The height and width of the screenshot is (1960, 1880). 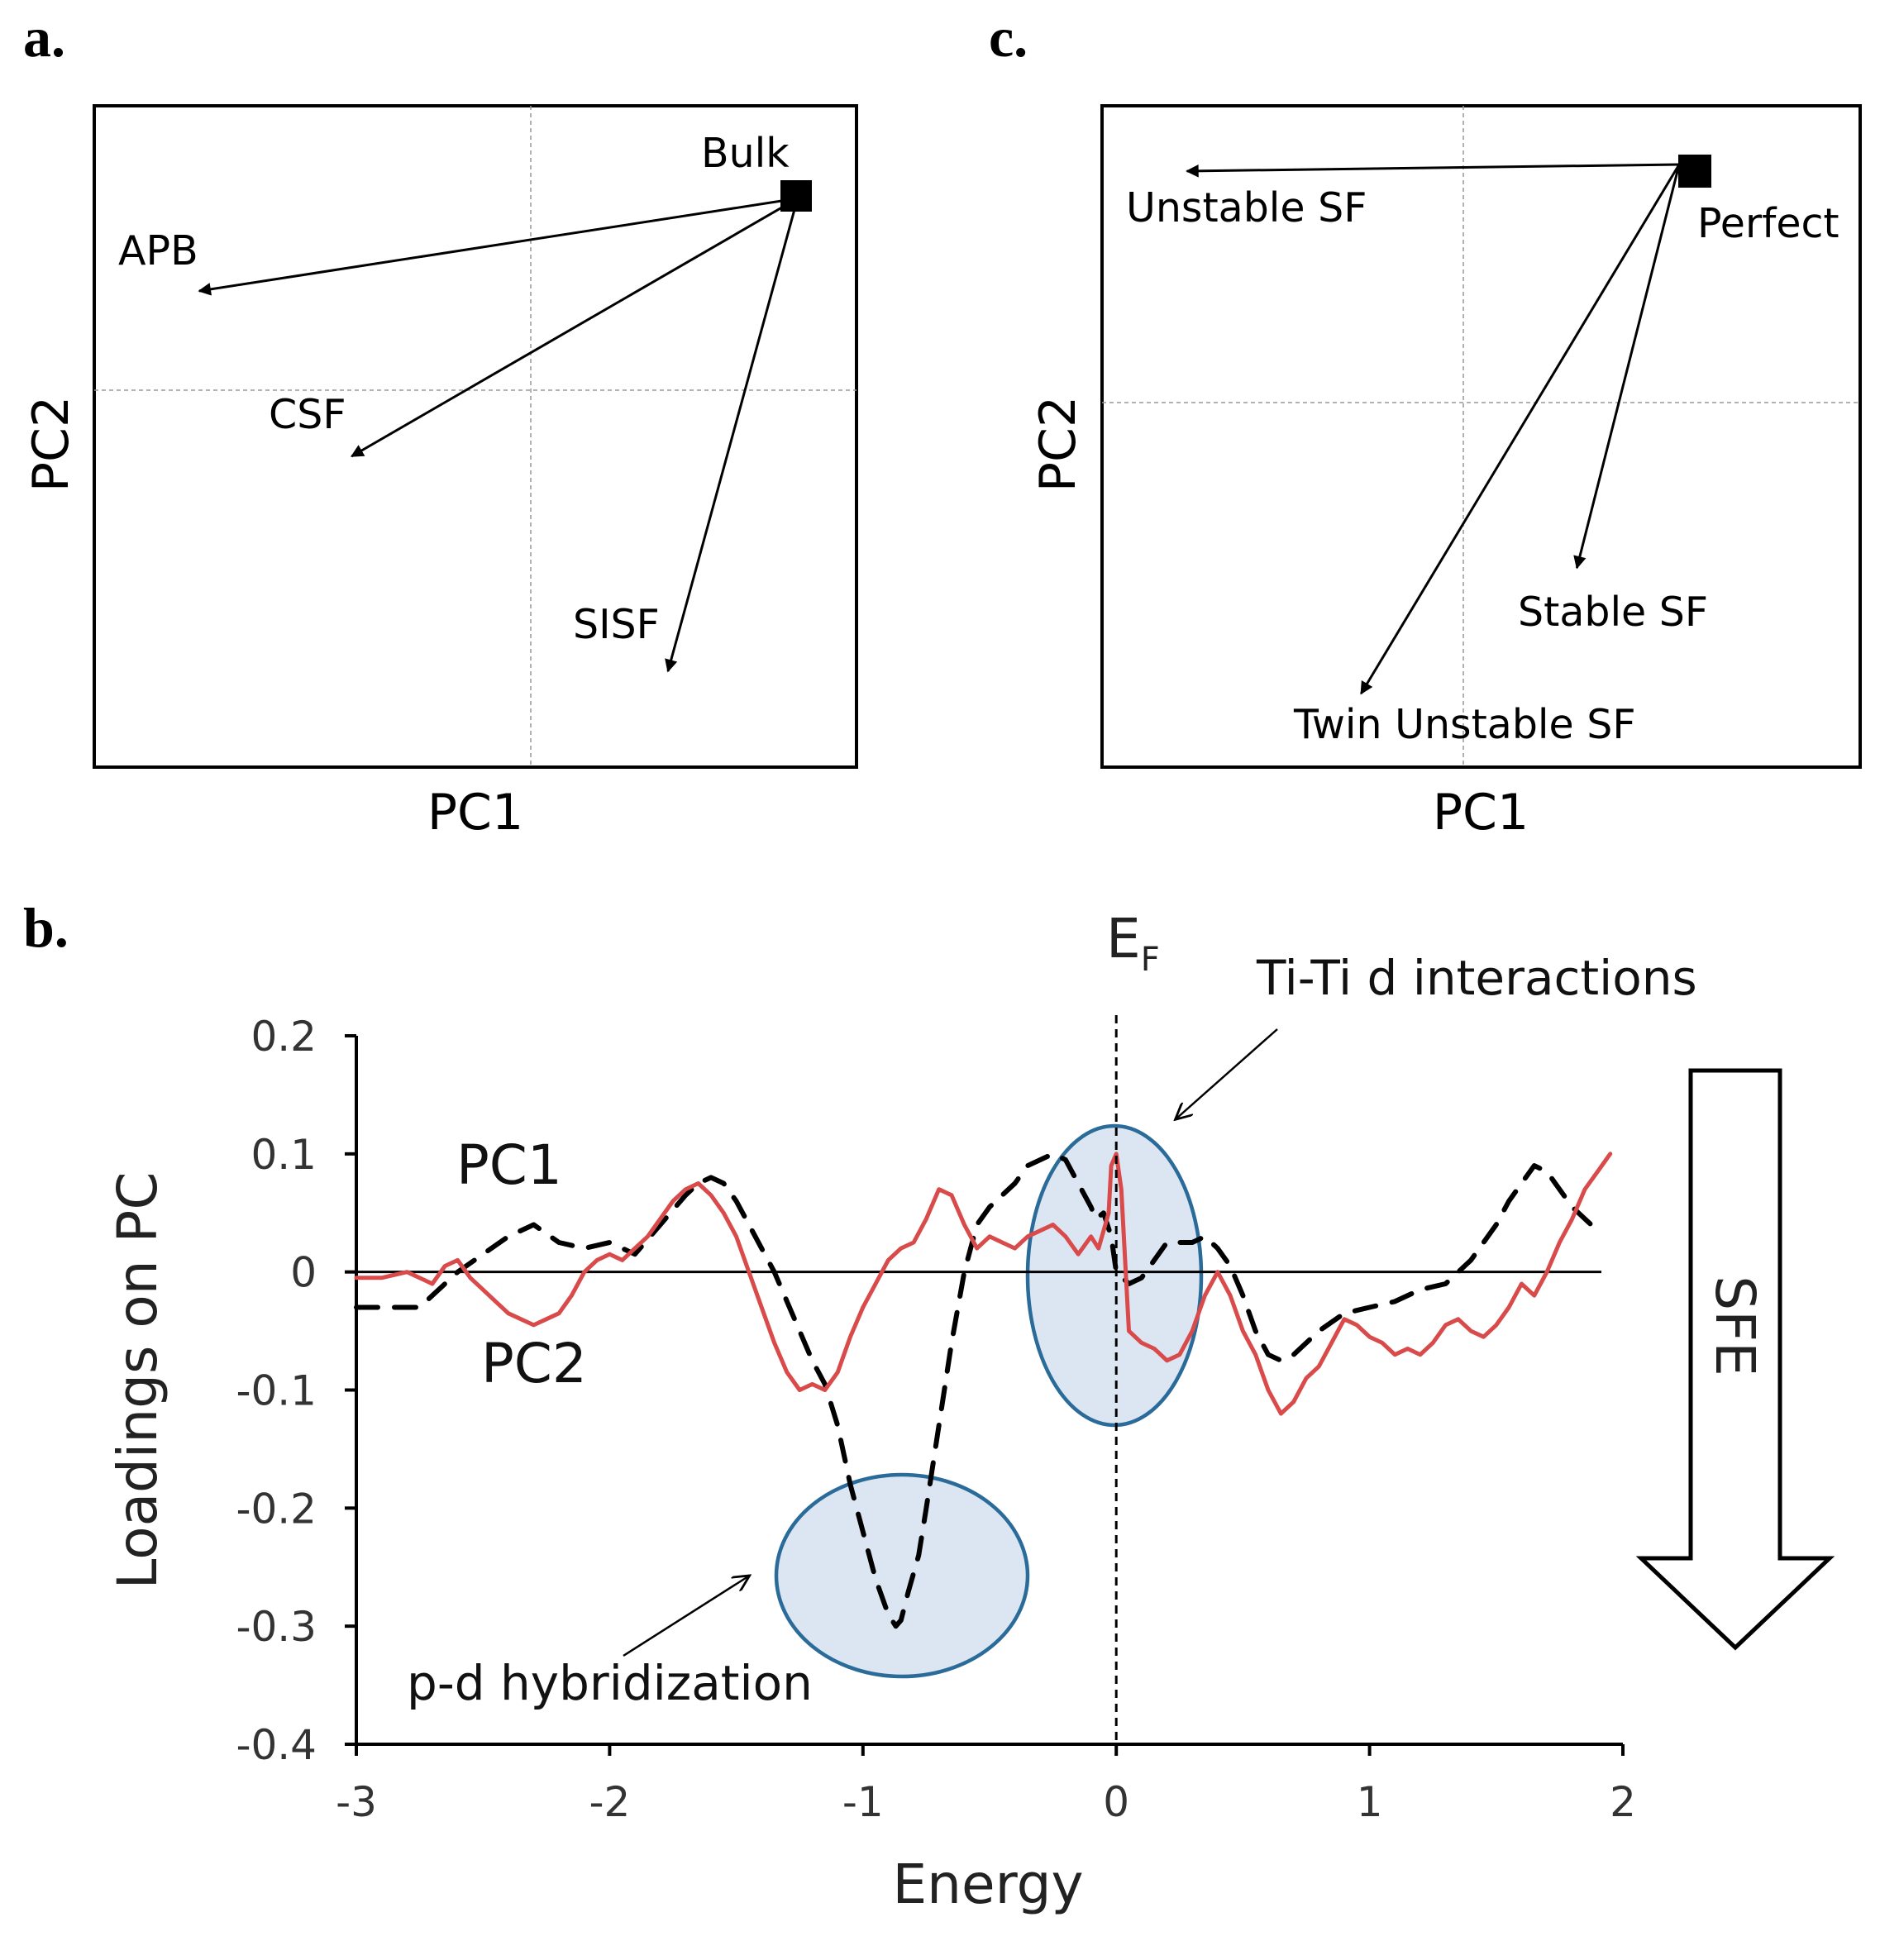 I want to click on panel-c-ylabel: PC2, so click(x=1058, y=444).